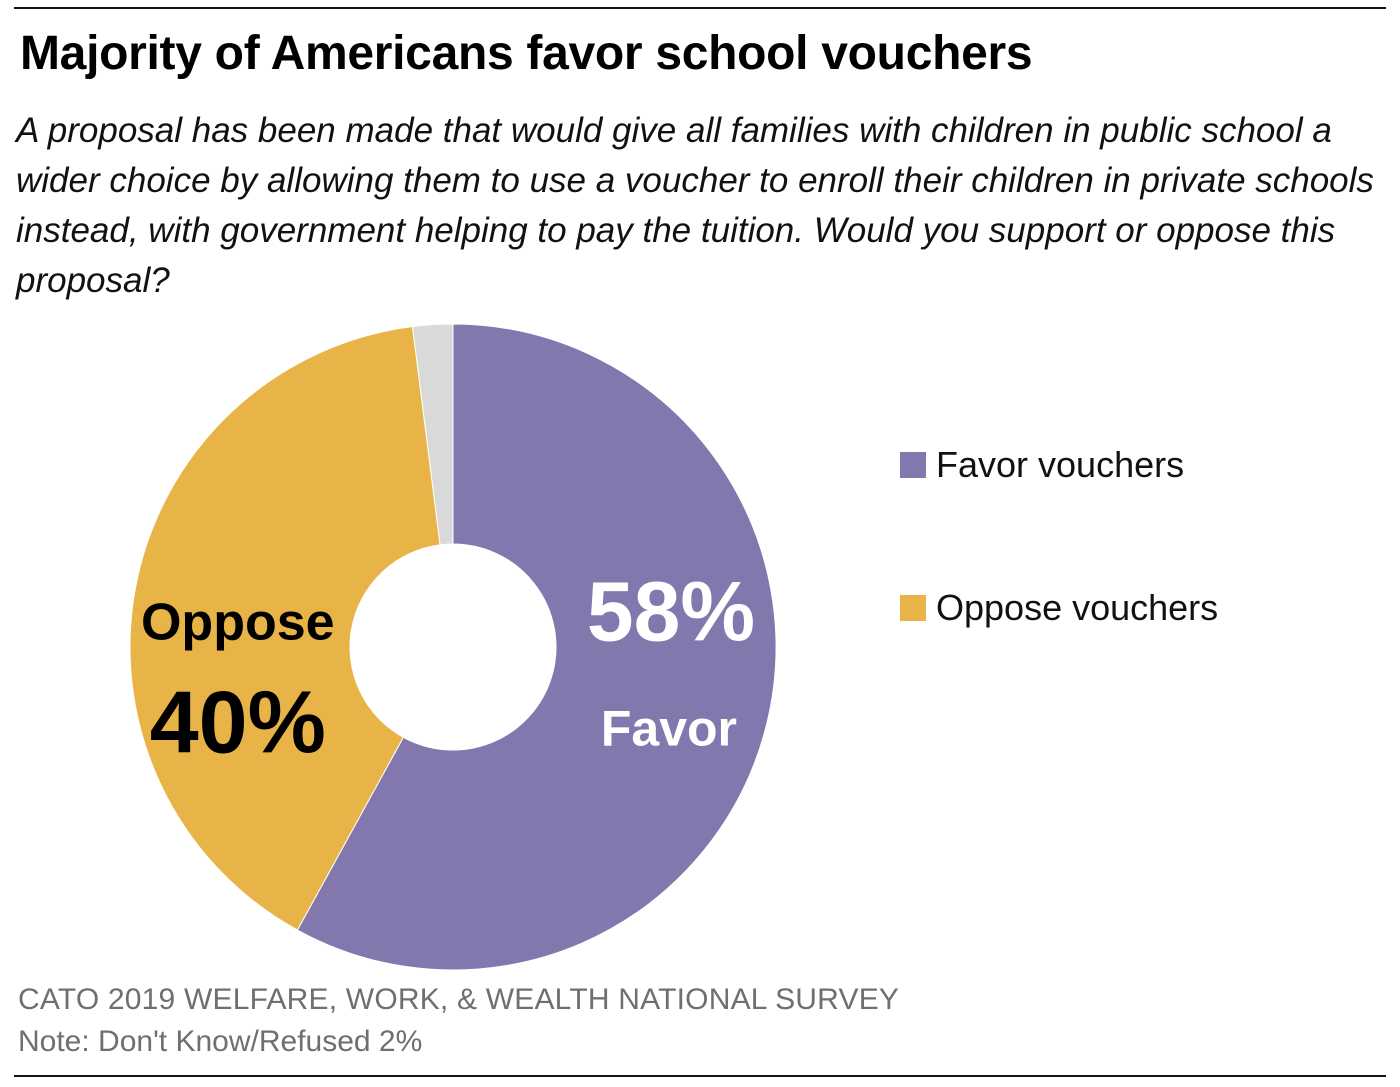  I want to click on data-label-oppose-name: Oppose, so click(238, 622).